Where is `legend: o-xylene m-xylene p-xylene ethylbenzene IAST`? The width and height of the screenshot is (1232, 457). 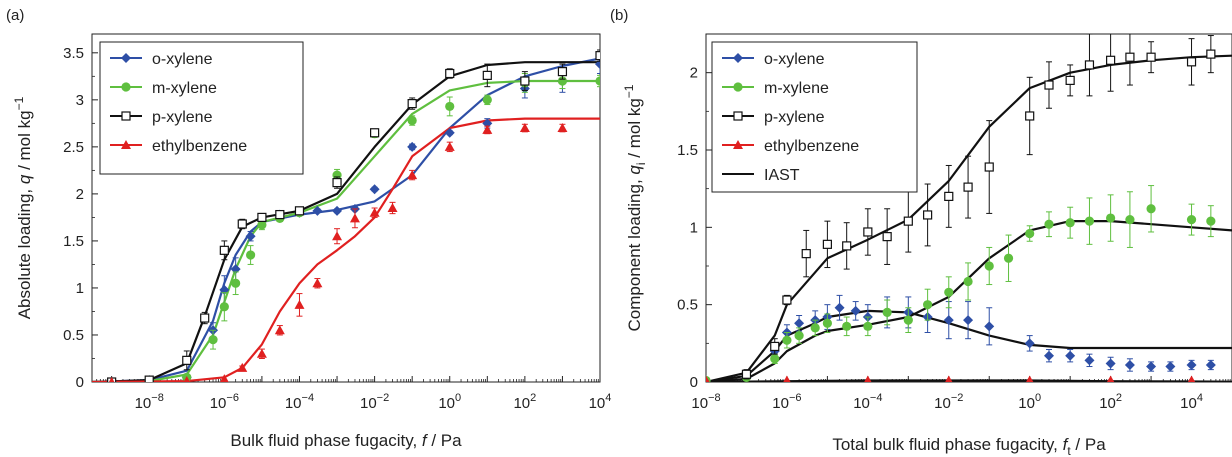 legend: o-xylene m-xylene p-xylene ethylbenzene IAST is located at coordinates (814, 117).